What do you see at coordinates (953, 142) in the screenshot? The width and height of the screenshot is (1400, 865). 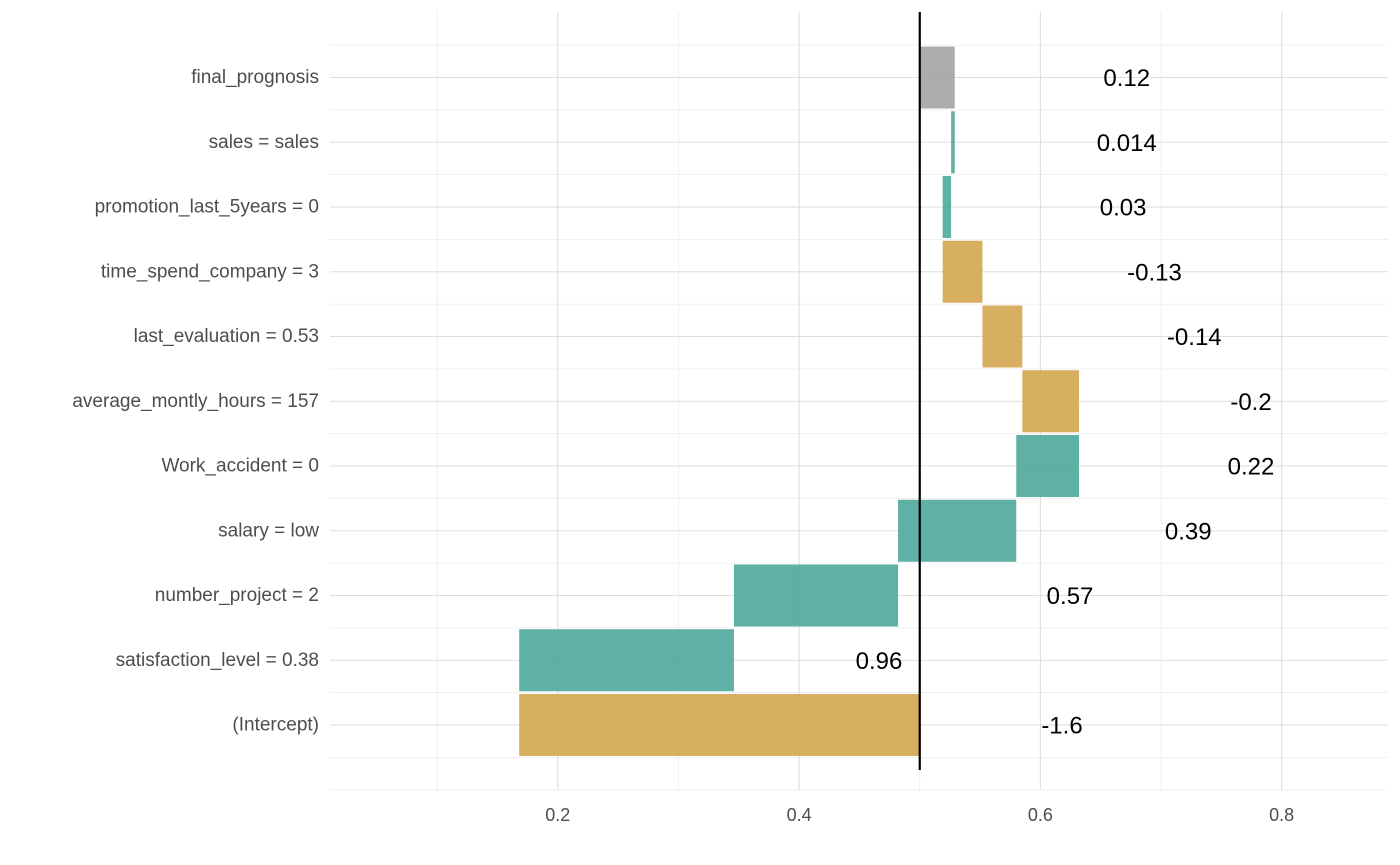 I see `bar-sales-sales` at bounding box center [953, 142].